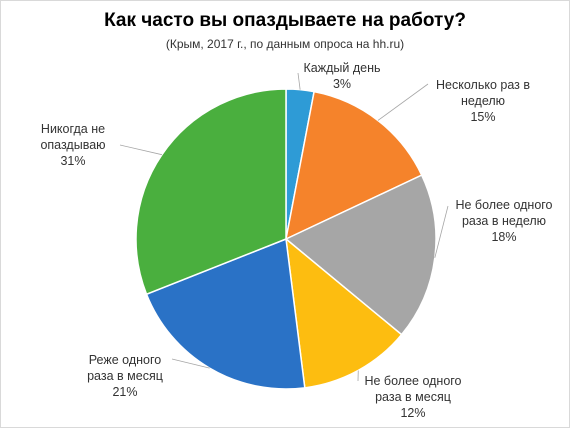 This screenshot has height=428, width=570. Describe the element at coordinates (441, 231) in the screenshot. I see `leader-line-once-per-week` at that location.